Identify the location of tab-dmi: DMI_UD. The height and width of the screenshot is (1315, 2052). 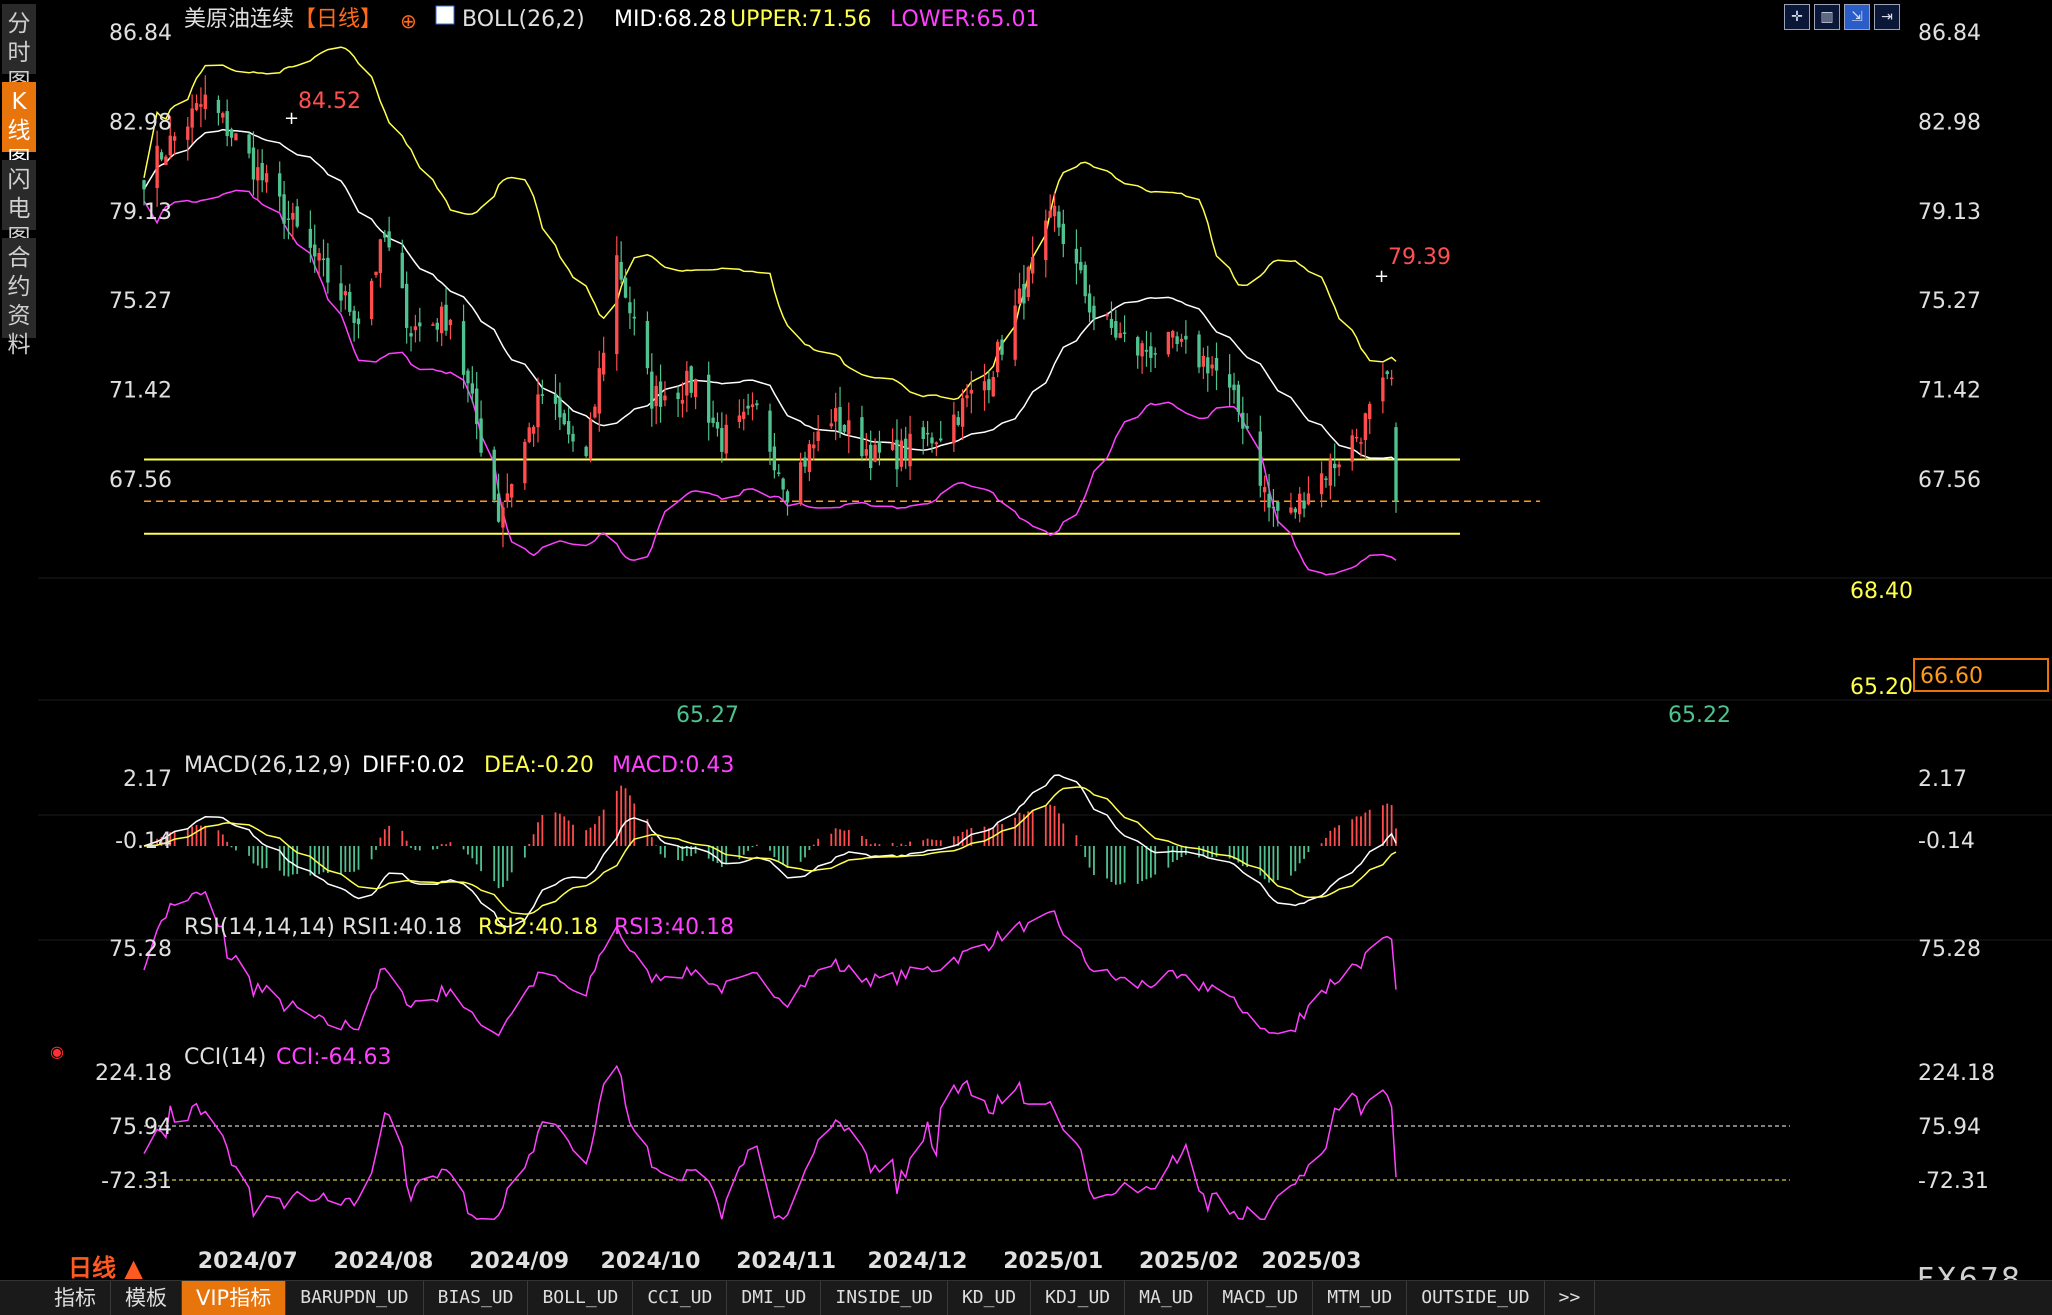
(774, 1298).